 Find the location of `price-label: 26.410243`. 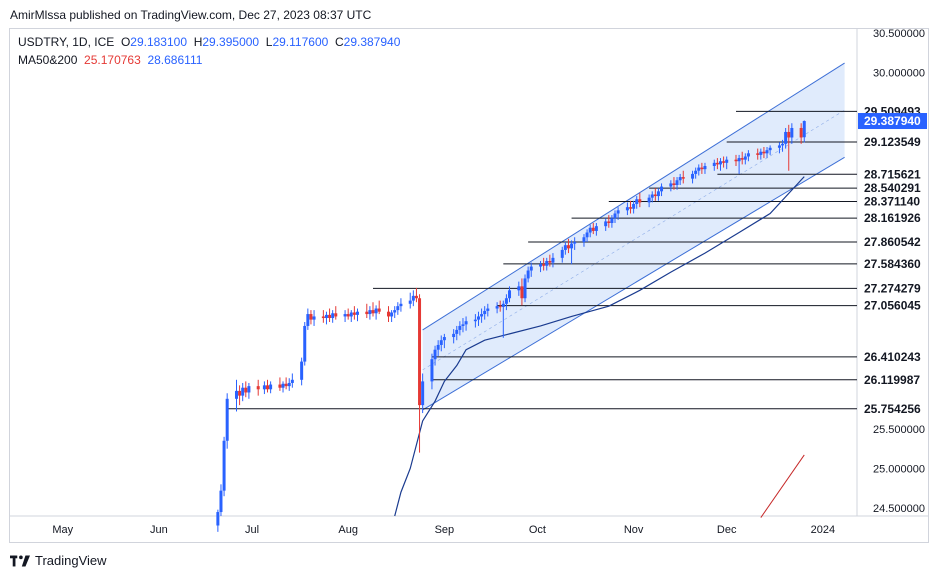

price-label: 26.410243 is located at coordinates (892, 356).